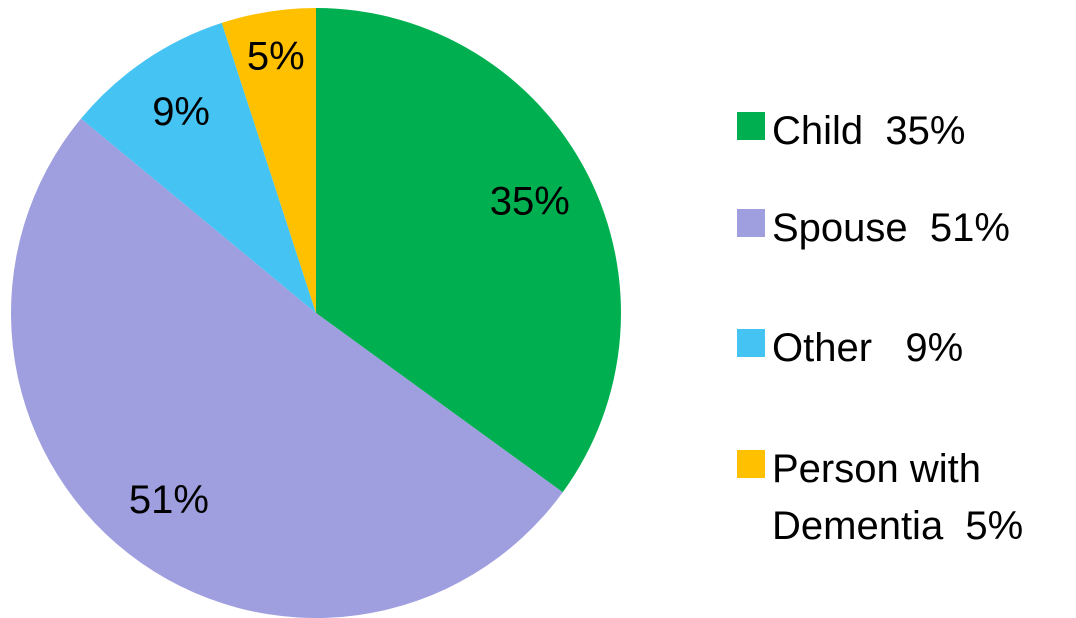 The image size is (1076, 618). What do you see at coordinates (869, 131) in the screenshot?
I see `legend-label: Child 35%` at bounding box center [869, 131].